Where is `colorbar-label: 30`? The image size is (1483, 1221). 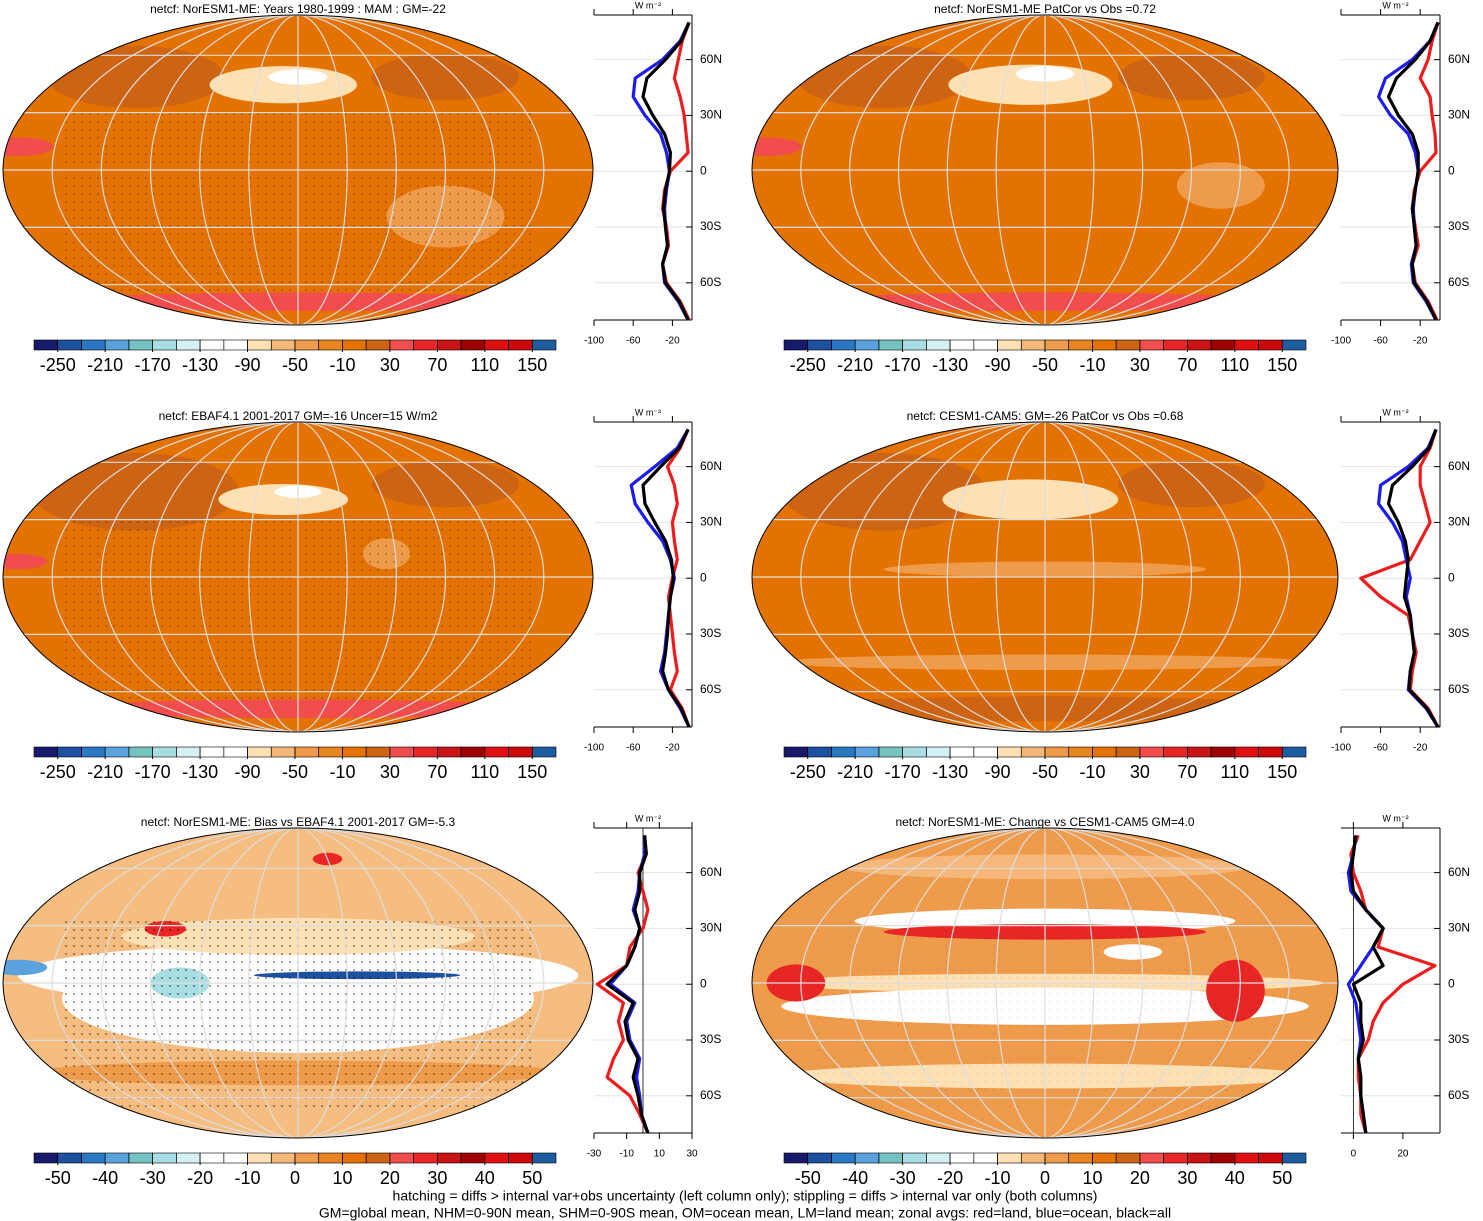 colorbar-label: 30 is located at coordinates (437, 1178).